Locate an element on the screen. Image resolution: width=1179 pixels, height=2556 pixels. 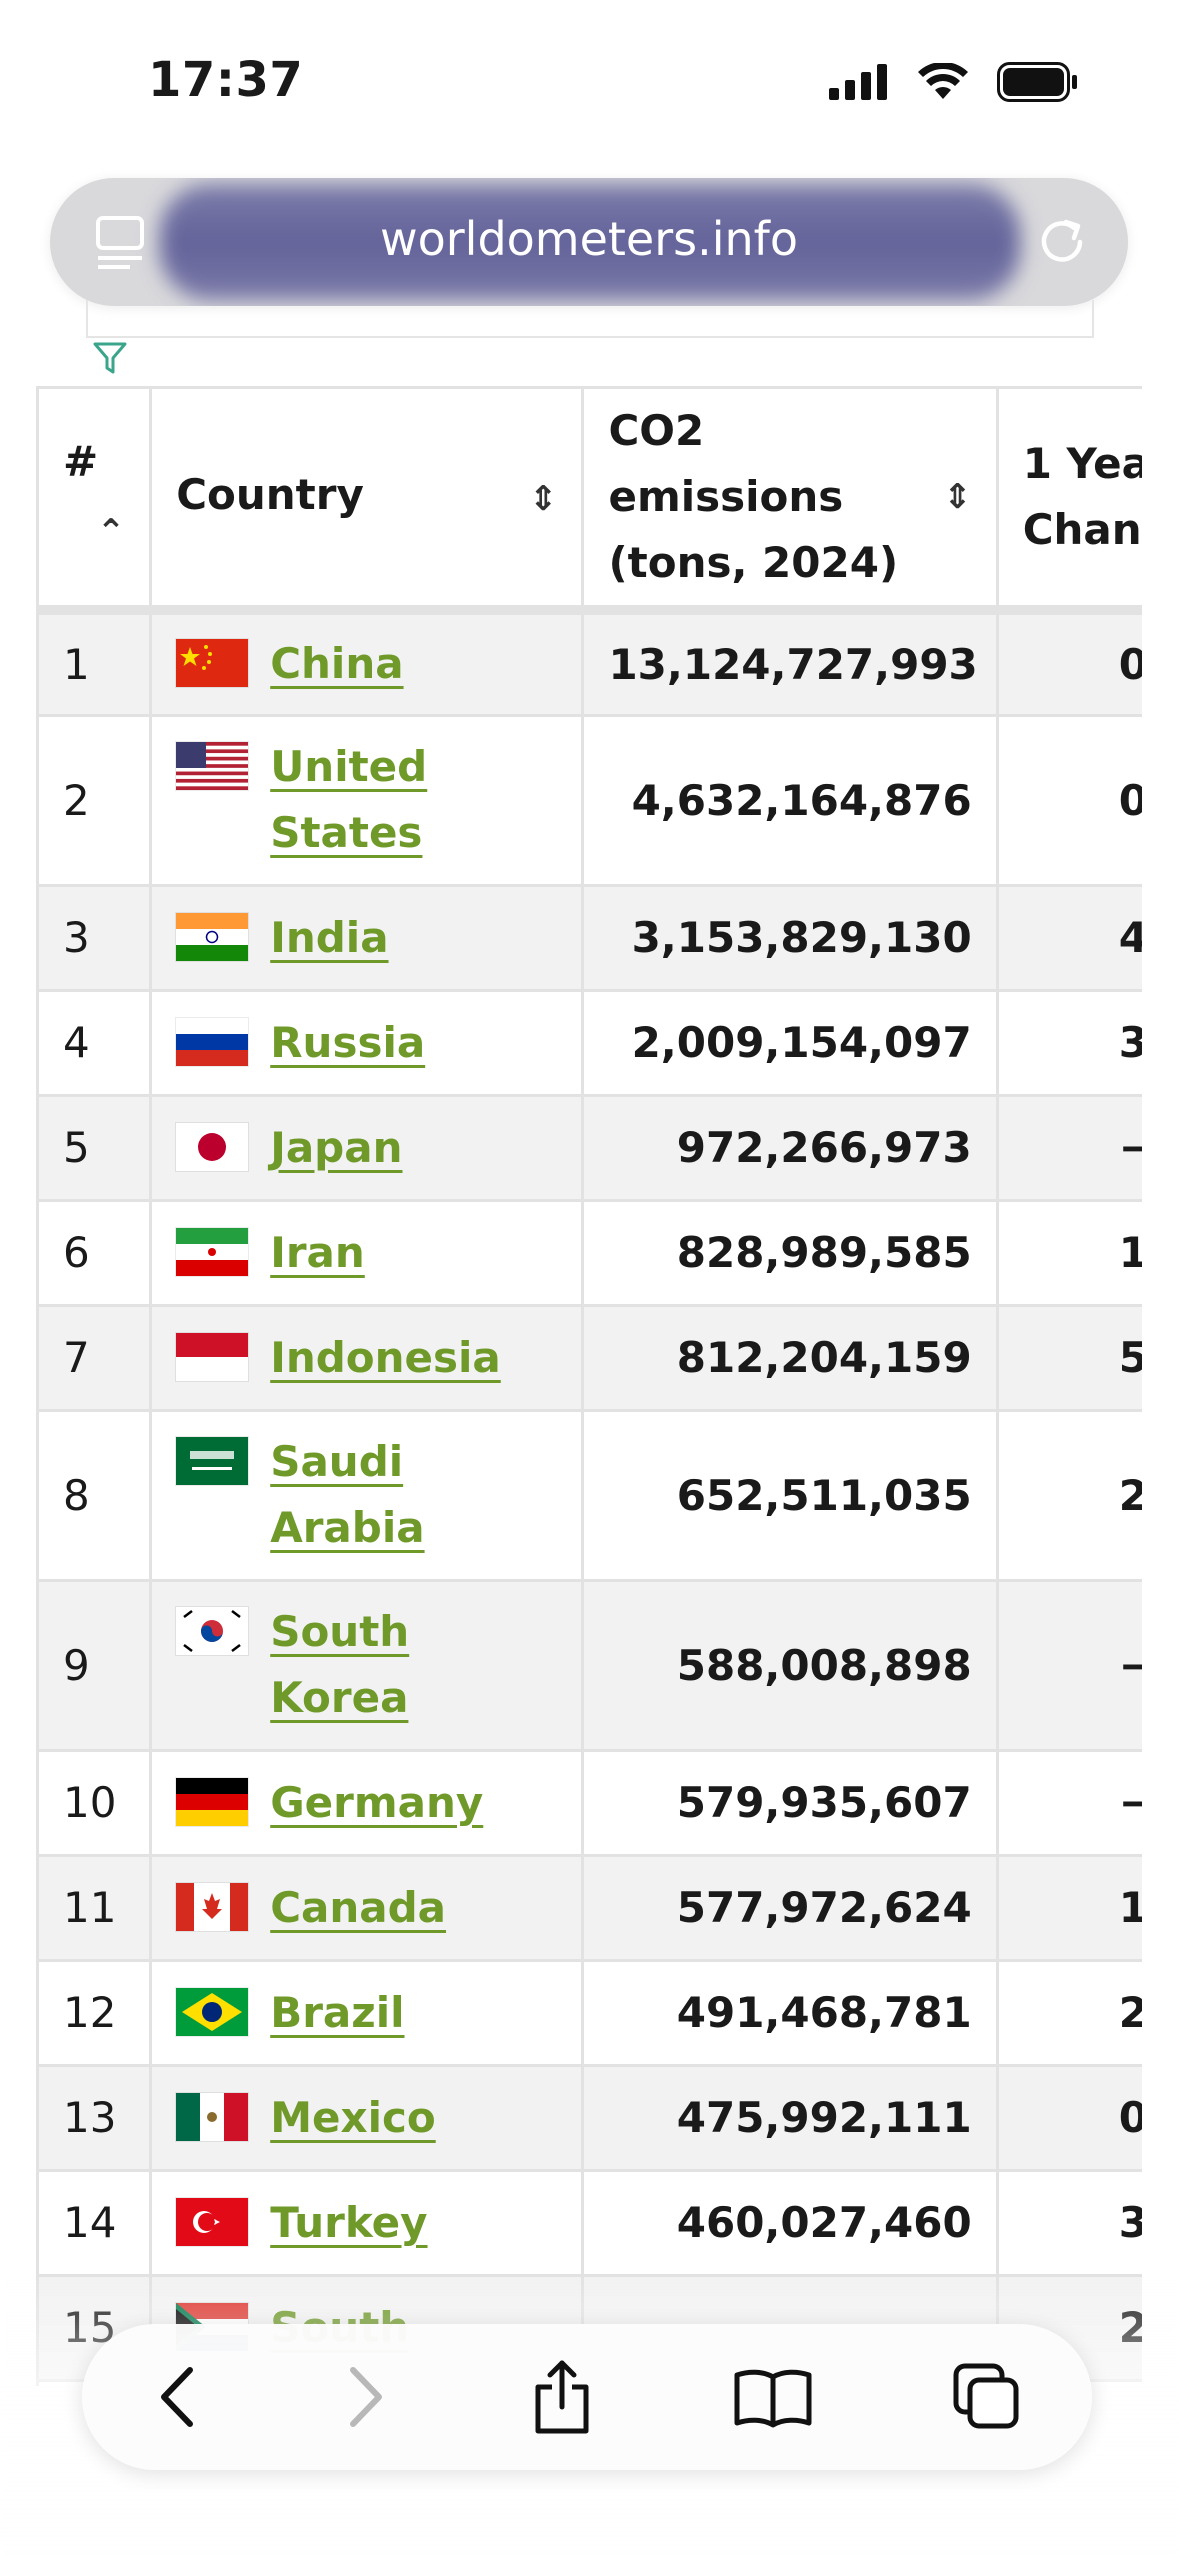
reader-menu-icon is located at coordinates (121, 244).